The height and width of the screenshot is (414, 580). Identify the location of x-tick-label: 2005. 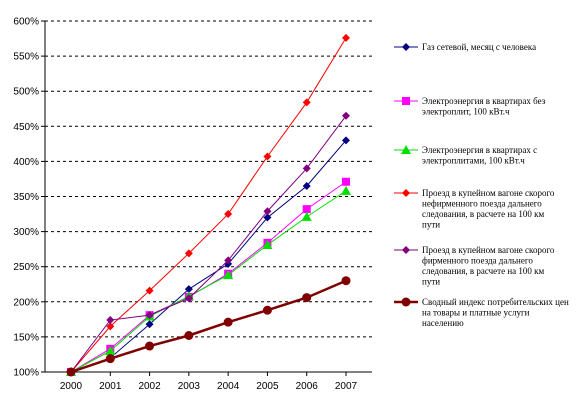
(267, 386).